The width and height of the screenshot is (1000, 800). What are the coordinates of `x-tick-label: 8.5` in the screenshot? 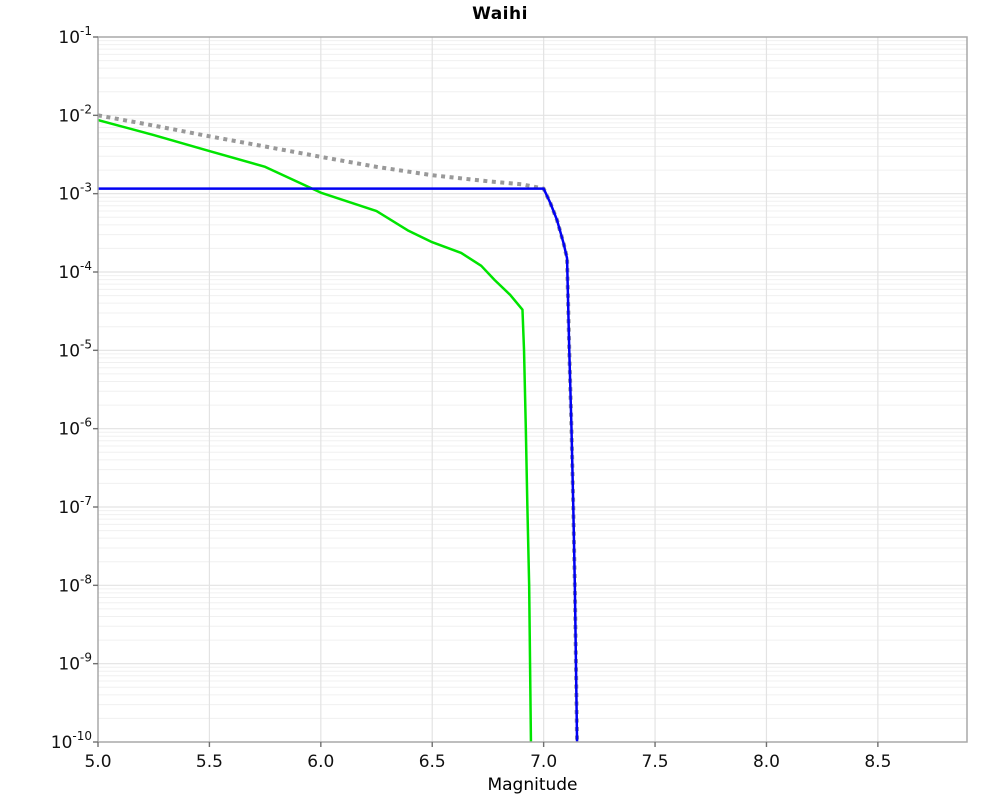 It's located at (877, 762).